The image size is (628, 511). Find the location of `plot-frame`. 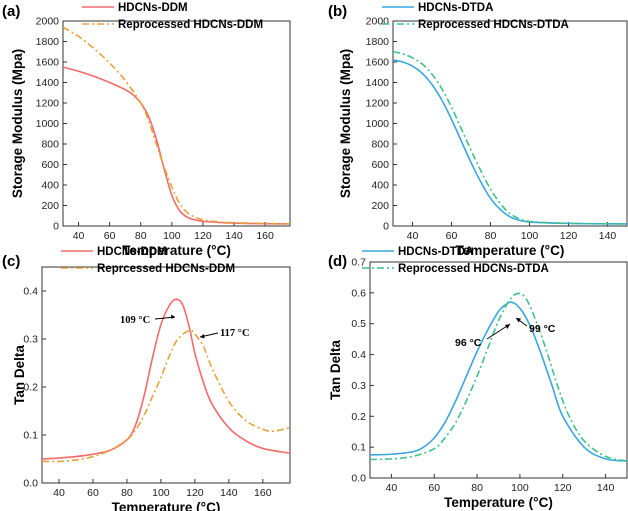

plot-frame is located at coordinates (176, 123).